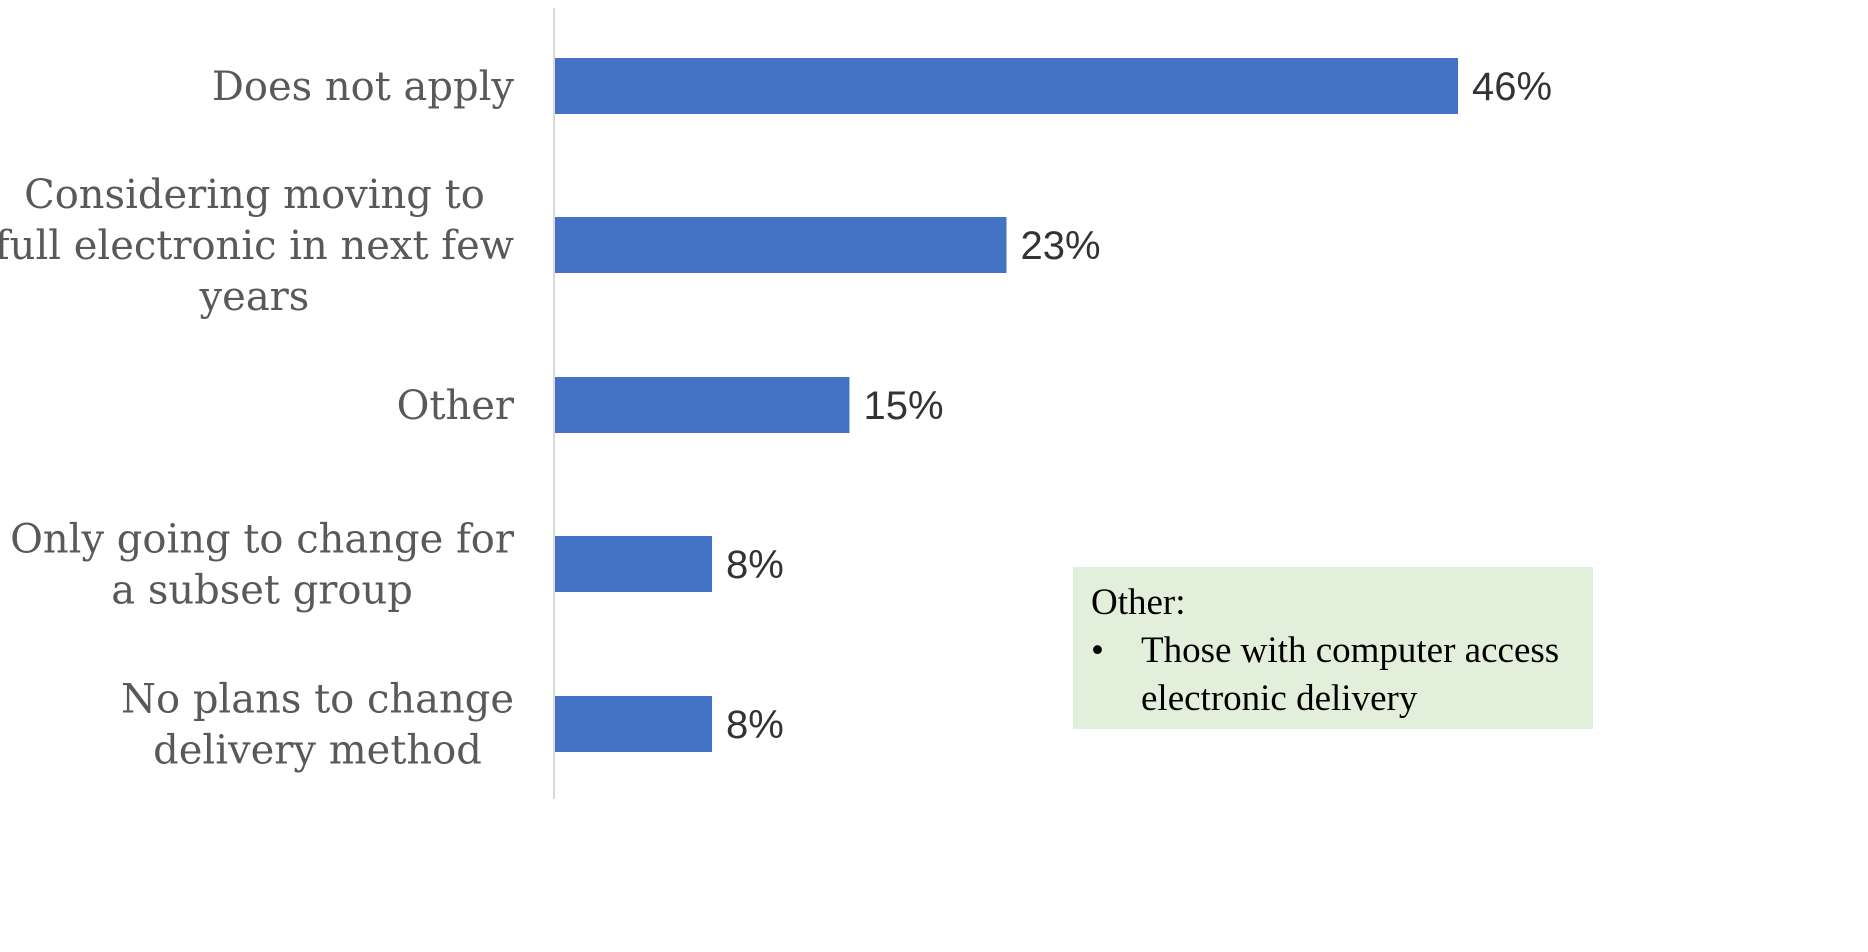  What do you see at coordinates (363, 87) in the screenshot?
I see `category-label: Does not apply` at bounding box center [363, 87].